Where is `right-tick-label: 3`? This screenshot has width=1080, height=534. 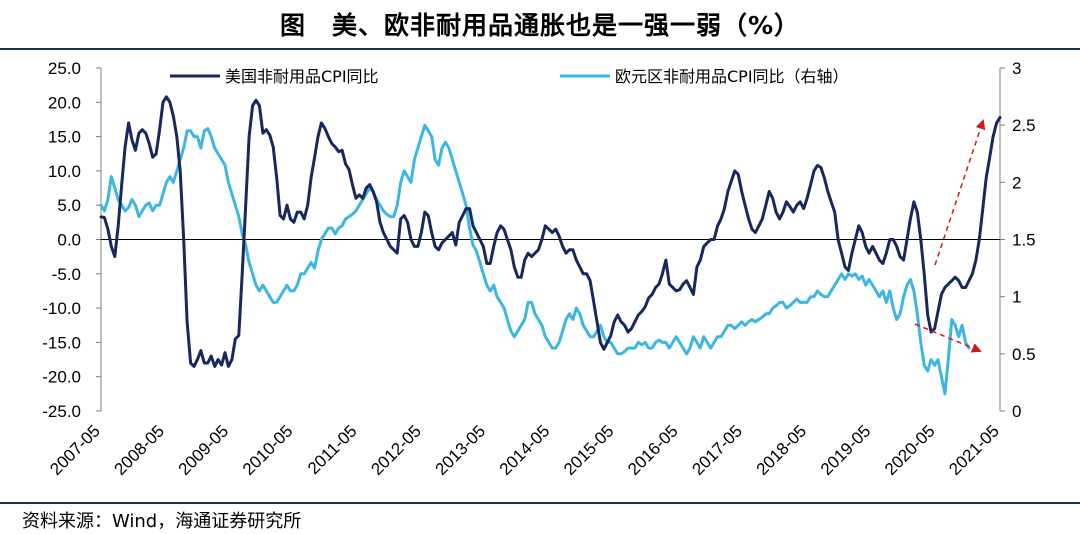 right-tick-label: 3 is located at coordinates (1016, 68).